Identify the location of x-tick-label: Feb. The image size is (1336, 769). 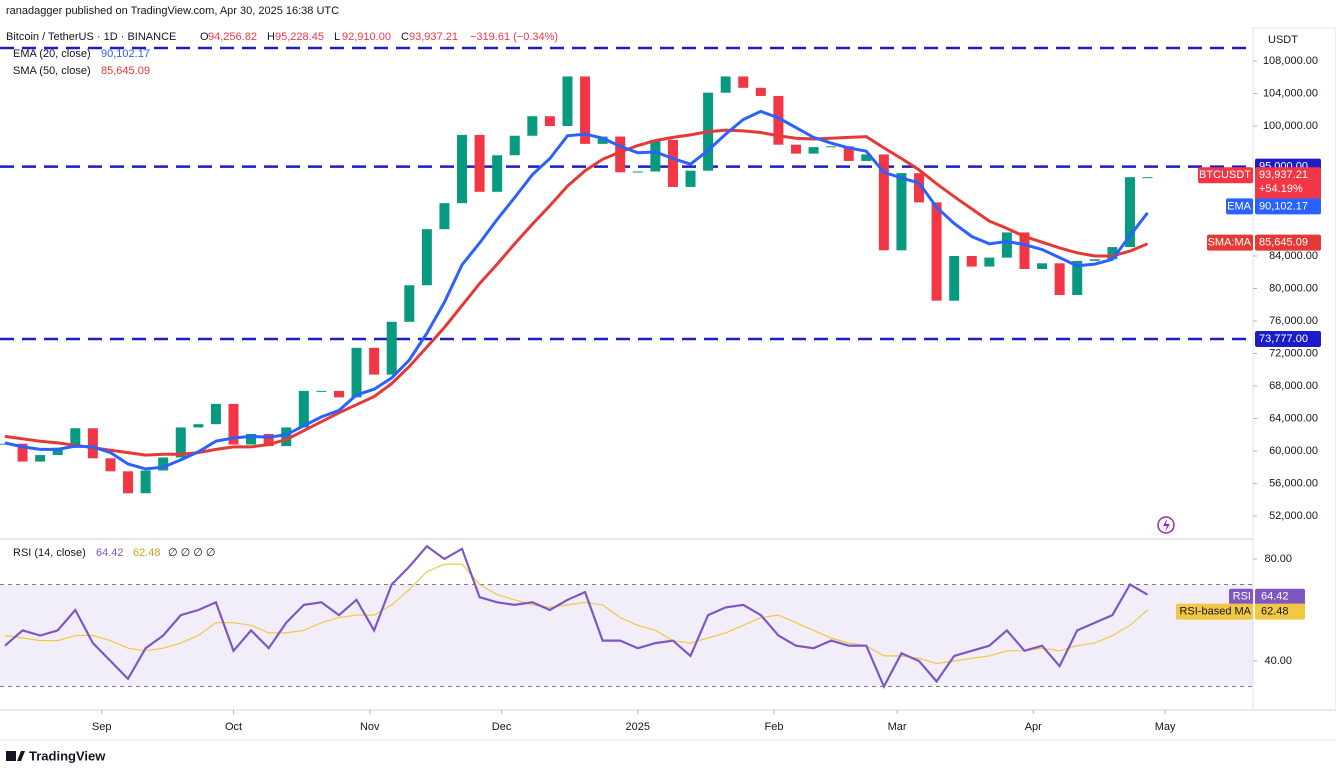
(774, 727).